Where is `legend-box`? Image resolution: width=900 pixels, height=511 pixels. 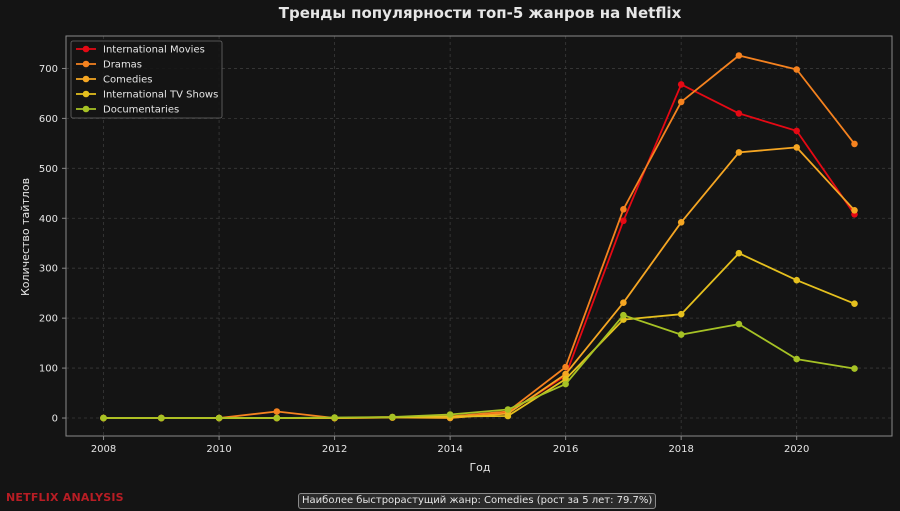 legend-box is located at coordinates (146, 79).